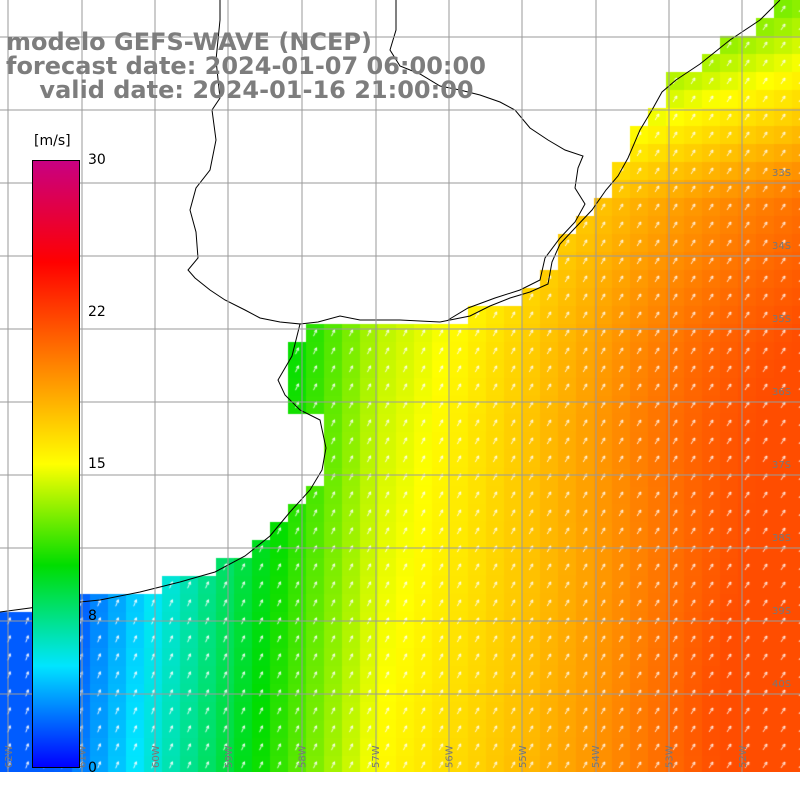 This screenshot has width=800, height=800. What do you see at coordinates (370, 320) in the screenshot?
I see `rio-de-la-plata-north` at bounding box center [370, 320].